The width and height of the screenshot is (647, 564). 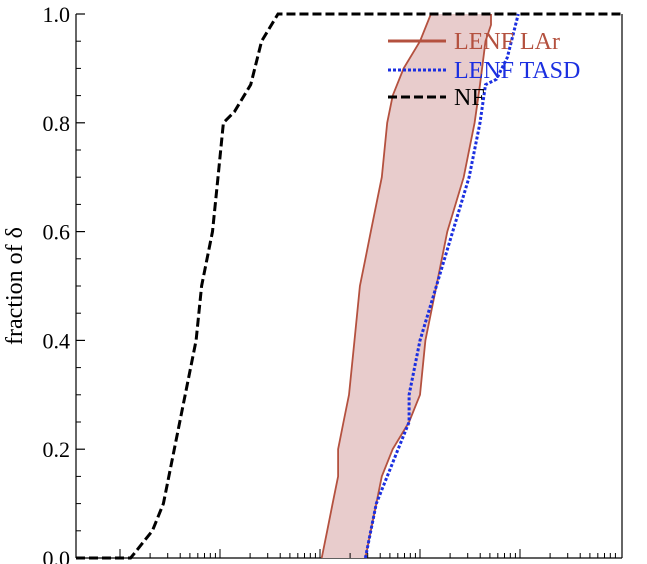 What do you see at coordinates (15, 286) in the screenshot?
I see `y-axis-title: fraction of δ` at bounding box center [15, 286].